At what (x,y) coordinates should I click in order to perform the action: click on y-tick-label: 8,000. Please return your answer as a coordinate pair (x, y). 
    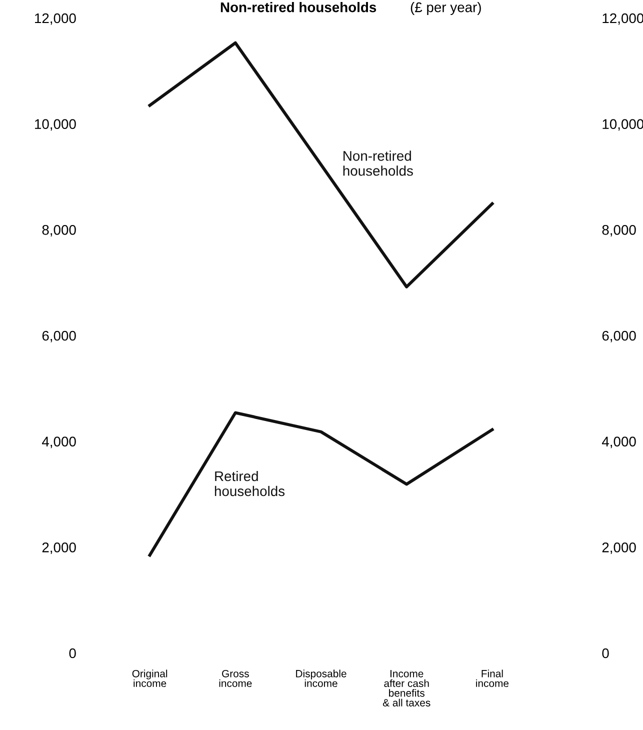
    Looking at the image, I should click on (59, 230).